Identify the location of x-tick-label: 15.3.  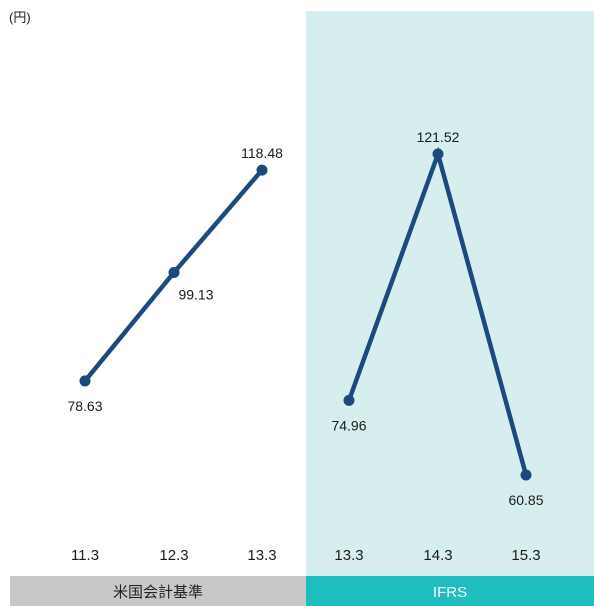
(525, 555).